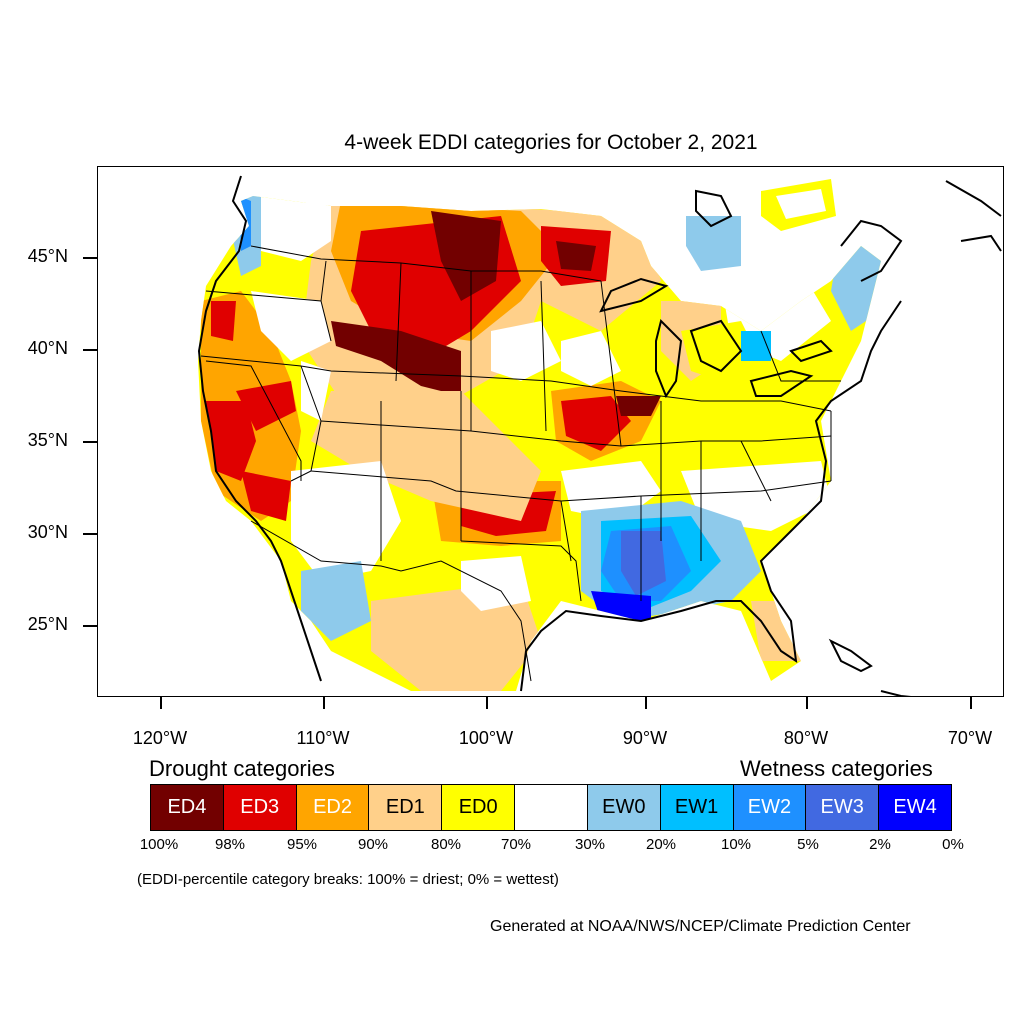 This screenshot has height=1024, width=1024. Describe the element at coordinates (843, 807) in the screenshot. I see `swatch-ew3: EW3` at that location.